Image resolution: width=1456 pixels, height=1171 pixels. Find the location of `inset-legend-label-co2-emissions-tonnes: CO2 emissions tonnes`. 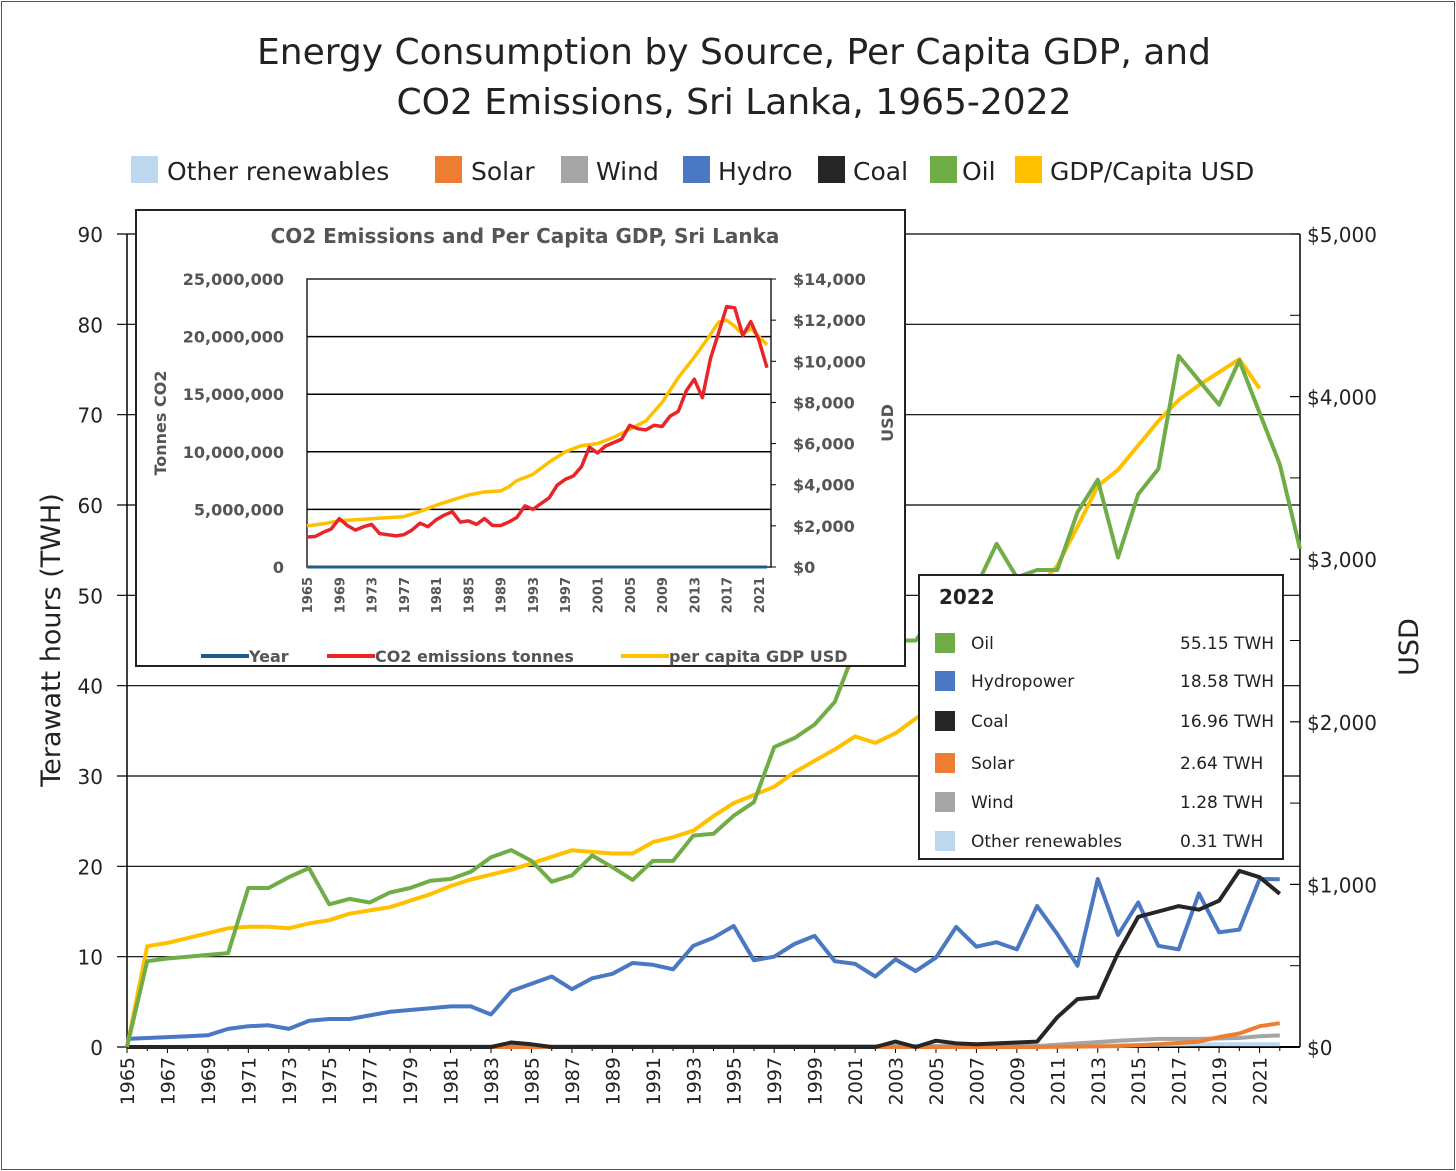

inset-legend-label-co2-emissions-tonnes: CO2 emissions tonnes is located at coordinates (474, 656).